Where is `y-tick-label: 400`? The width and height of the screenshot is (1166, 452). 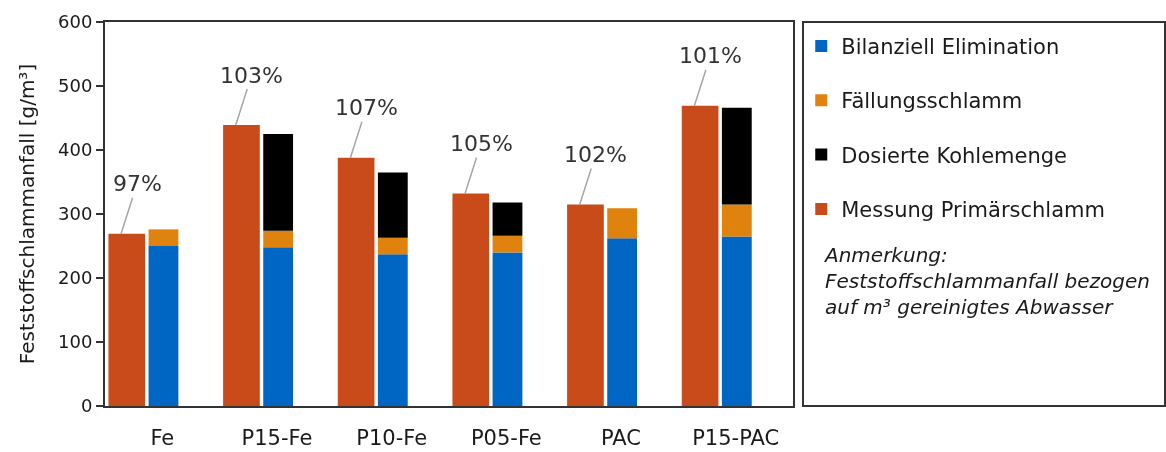 y-tick-label: 400 is located at coordinates (75, 150).